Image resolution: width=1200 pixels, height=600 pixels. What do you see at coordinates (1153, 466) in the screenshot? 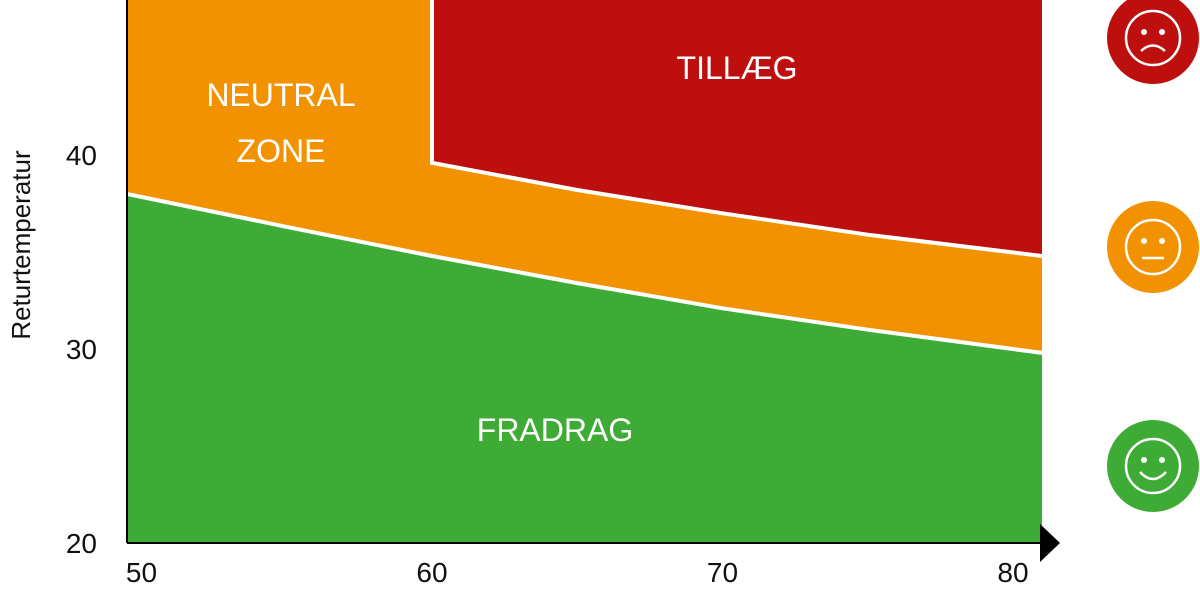
I see `happy-face-icon` at bounding box center [1153, 466].